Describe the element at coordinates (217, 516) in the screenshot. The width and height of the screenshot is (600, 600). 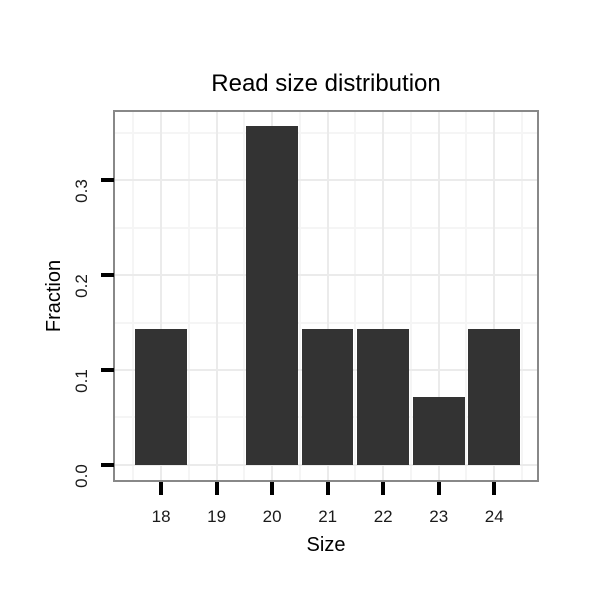
I see `x-tick-label-19: 19` at that location.